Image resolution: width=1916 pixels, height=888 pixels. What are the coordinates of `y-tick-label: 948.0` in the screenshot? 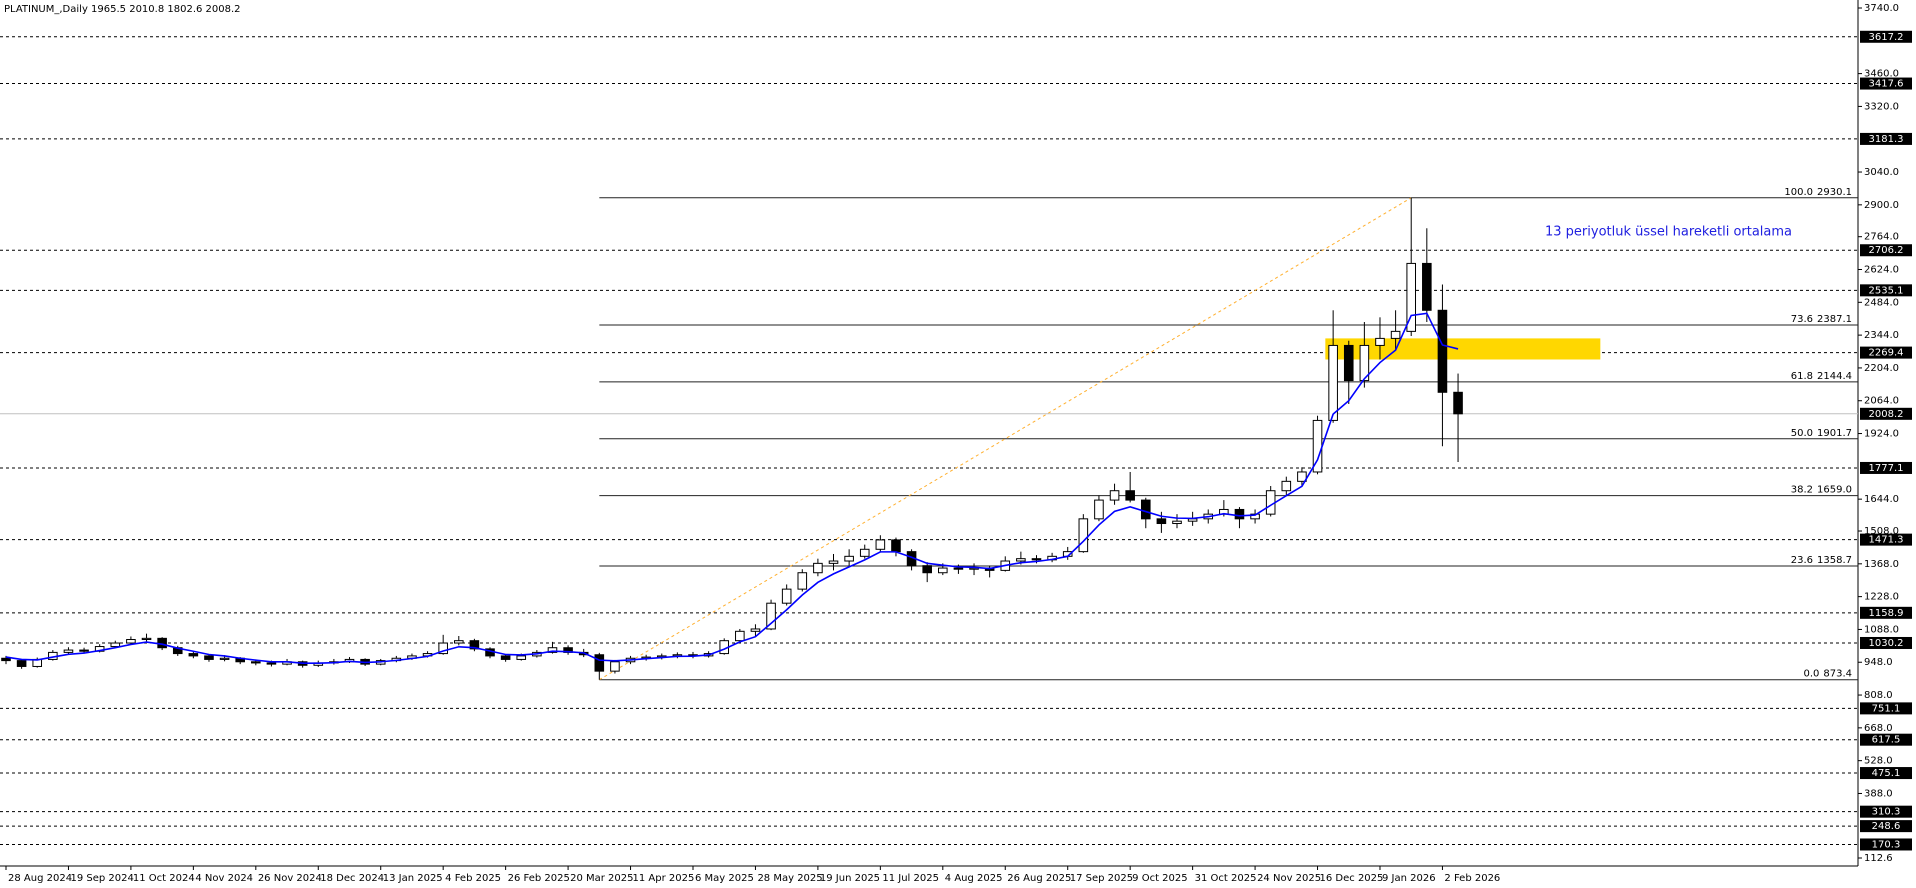 It's located at (1878, 662).